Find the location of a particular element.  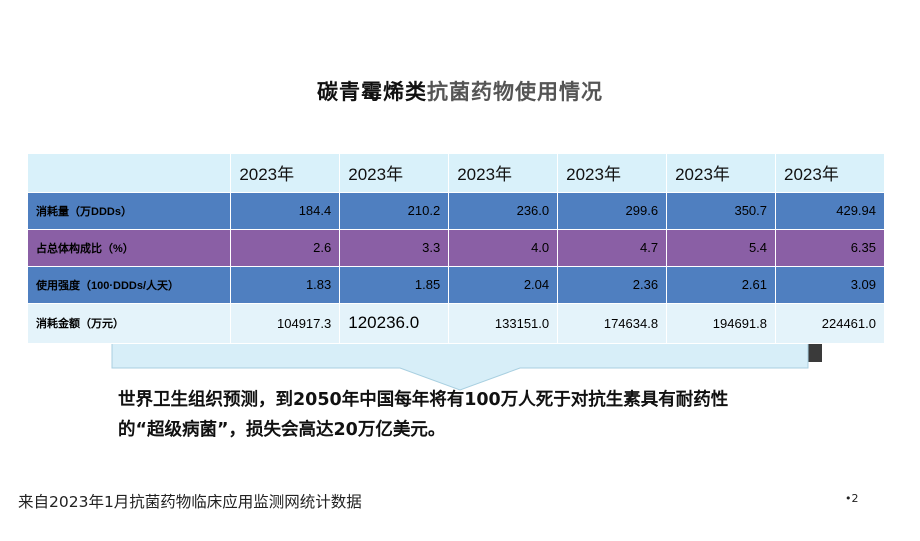

note-line-2: 的“超级病菌”，损失会高达20万亿美元。 is located at coordinates (282, 430).